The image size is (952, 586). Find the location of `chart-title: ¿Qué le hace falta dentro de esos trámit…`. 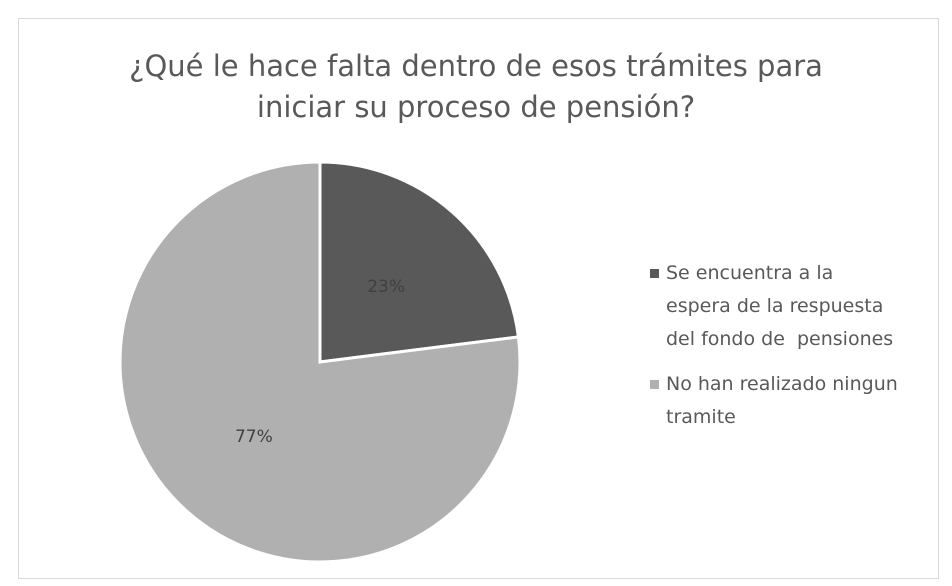

chart-title: ¿Qué le hace falta dentro de esos trámit… is located at coordinates (476, 86).